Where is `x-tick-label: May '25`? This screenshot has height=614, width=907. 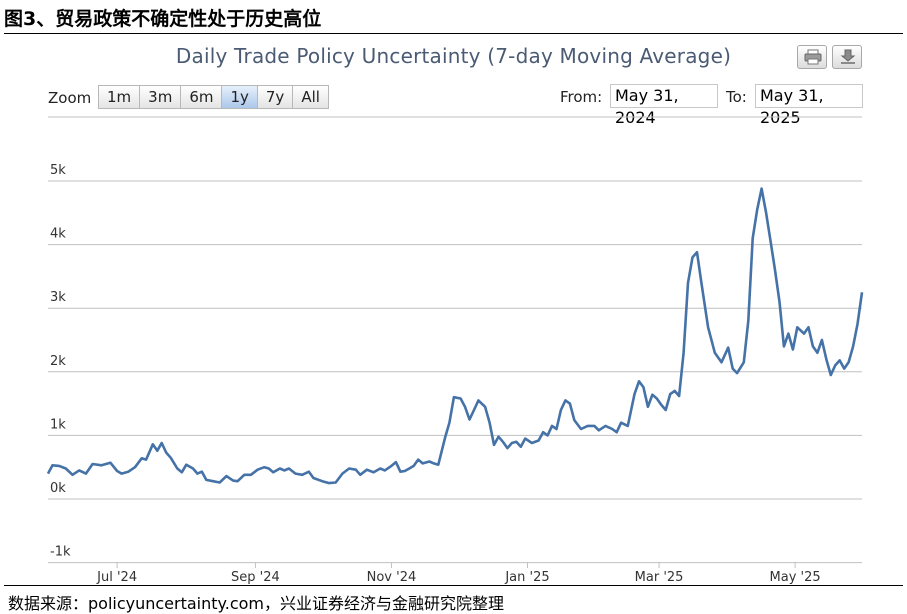 x-tick-label: May '25 is located at coordinates (795, 577).